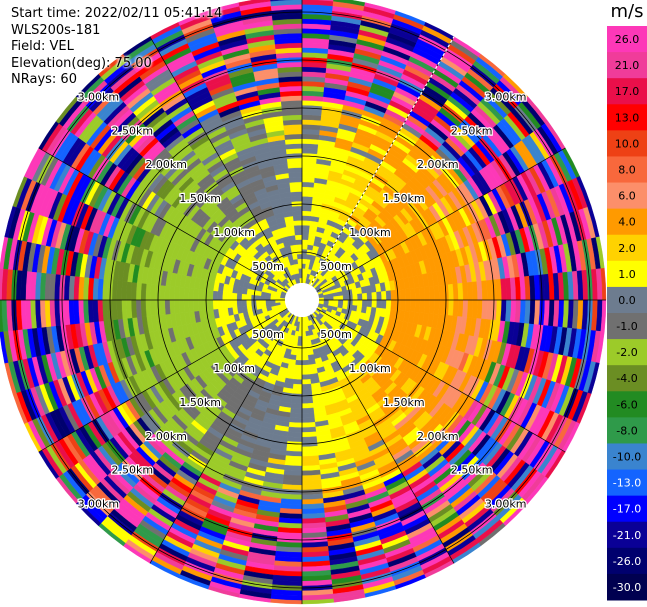 The width and height of the screenshot is (647, 607). Describe the element at coordinates (627, 196) in the screenshot. I see `colorbar-tick-label: 6.0` at that location.